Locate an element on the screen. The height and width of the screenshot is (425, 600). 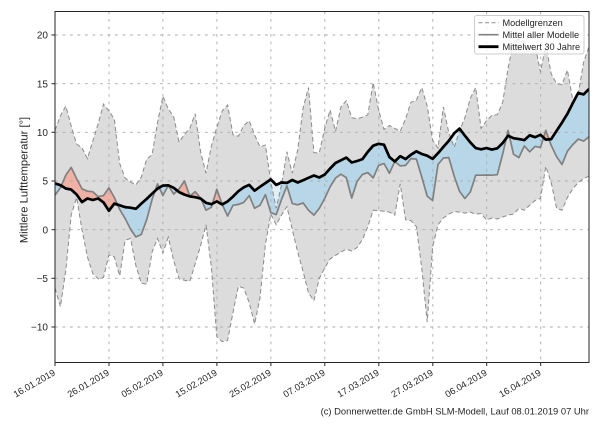
svg-text: 15 is located at coordinates (43, 84).